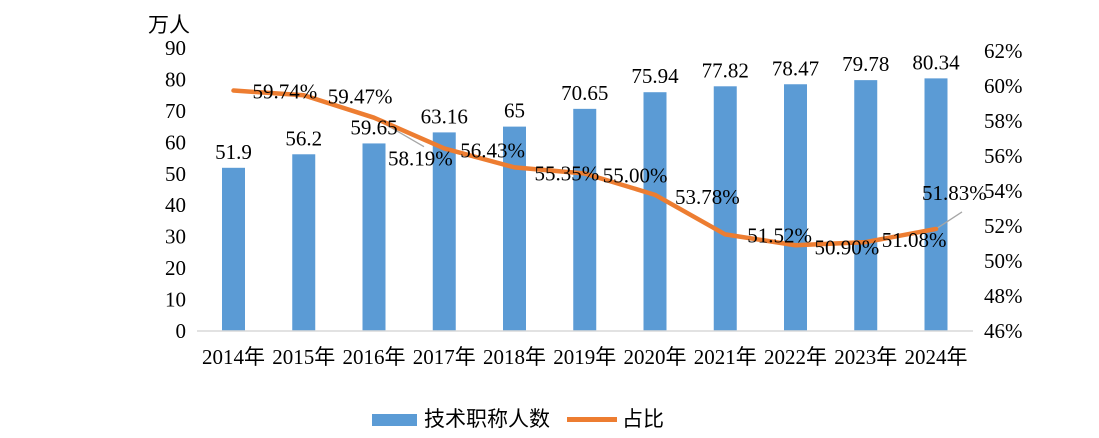 The width and height of the screenshot is (1099, 438). What do you see at coordinates (936, 62) in the screenshot?
I see `bar-data-label: 80.34` at bounding box center [936, 62].